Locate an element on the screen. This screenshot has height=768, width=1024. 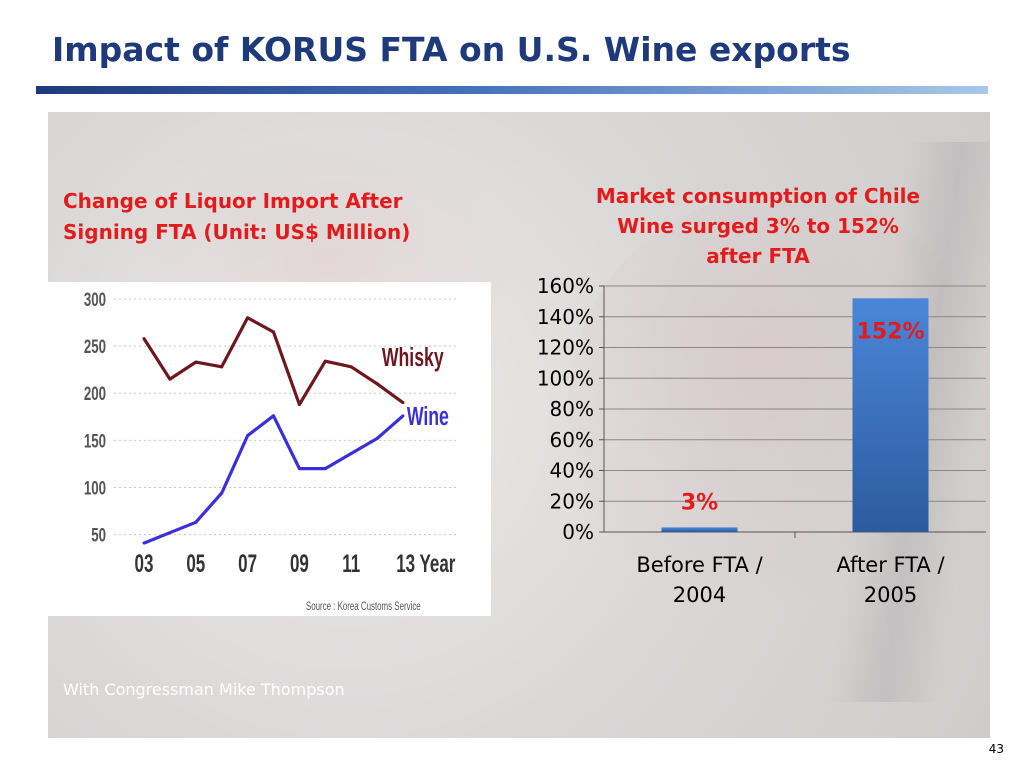
bar-data-label: 3% is located at coordinates (699, 502).